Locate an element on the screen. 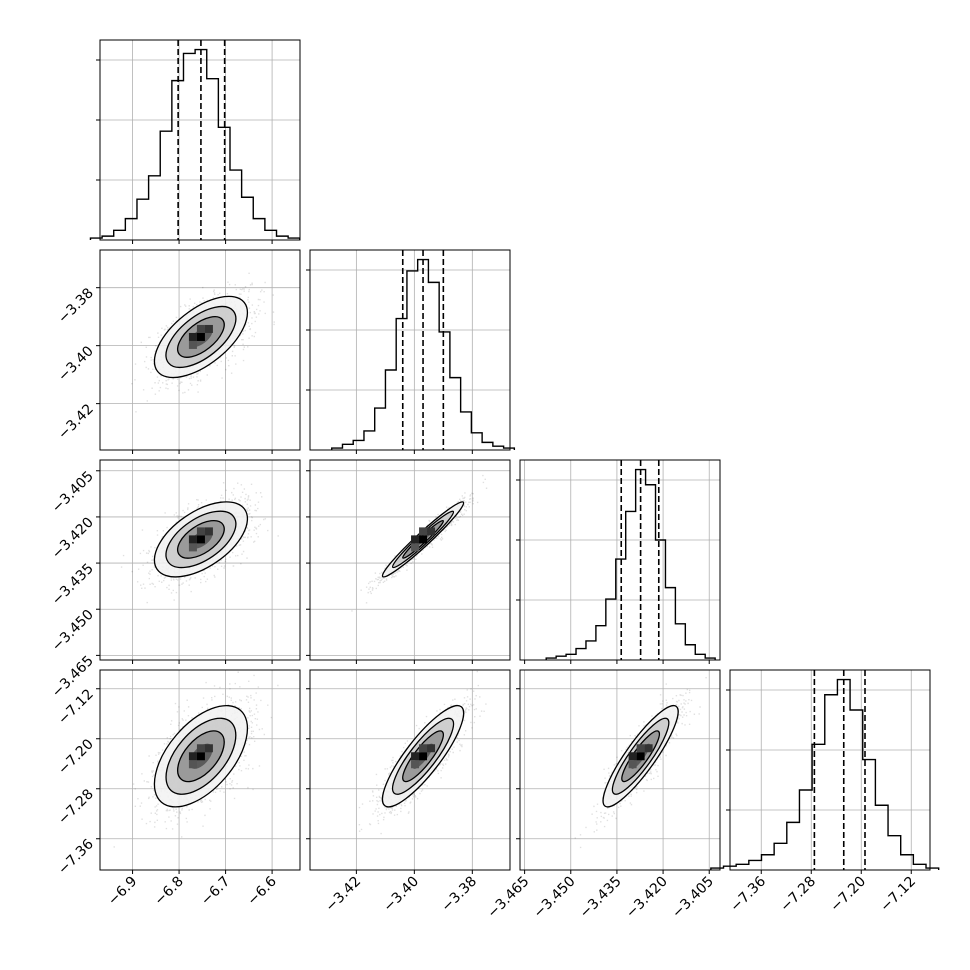  scatter-panel-0-2: −3.465−3.450−3.435−3.420−3.405 is located at coordinates (175, 580).